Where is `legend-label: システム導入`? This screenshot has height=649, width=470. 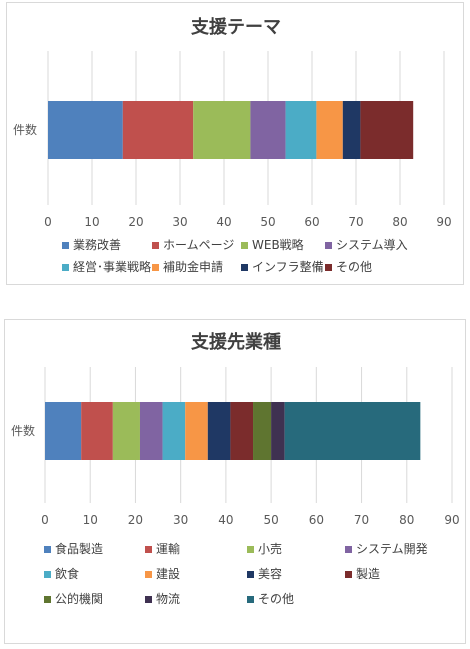
legend-label: システム導入 is located at coordinates (372, 245).